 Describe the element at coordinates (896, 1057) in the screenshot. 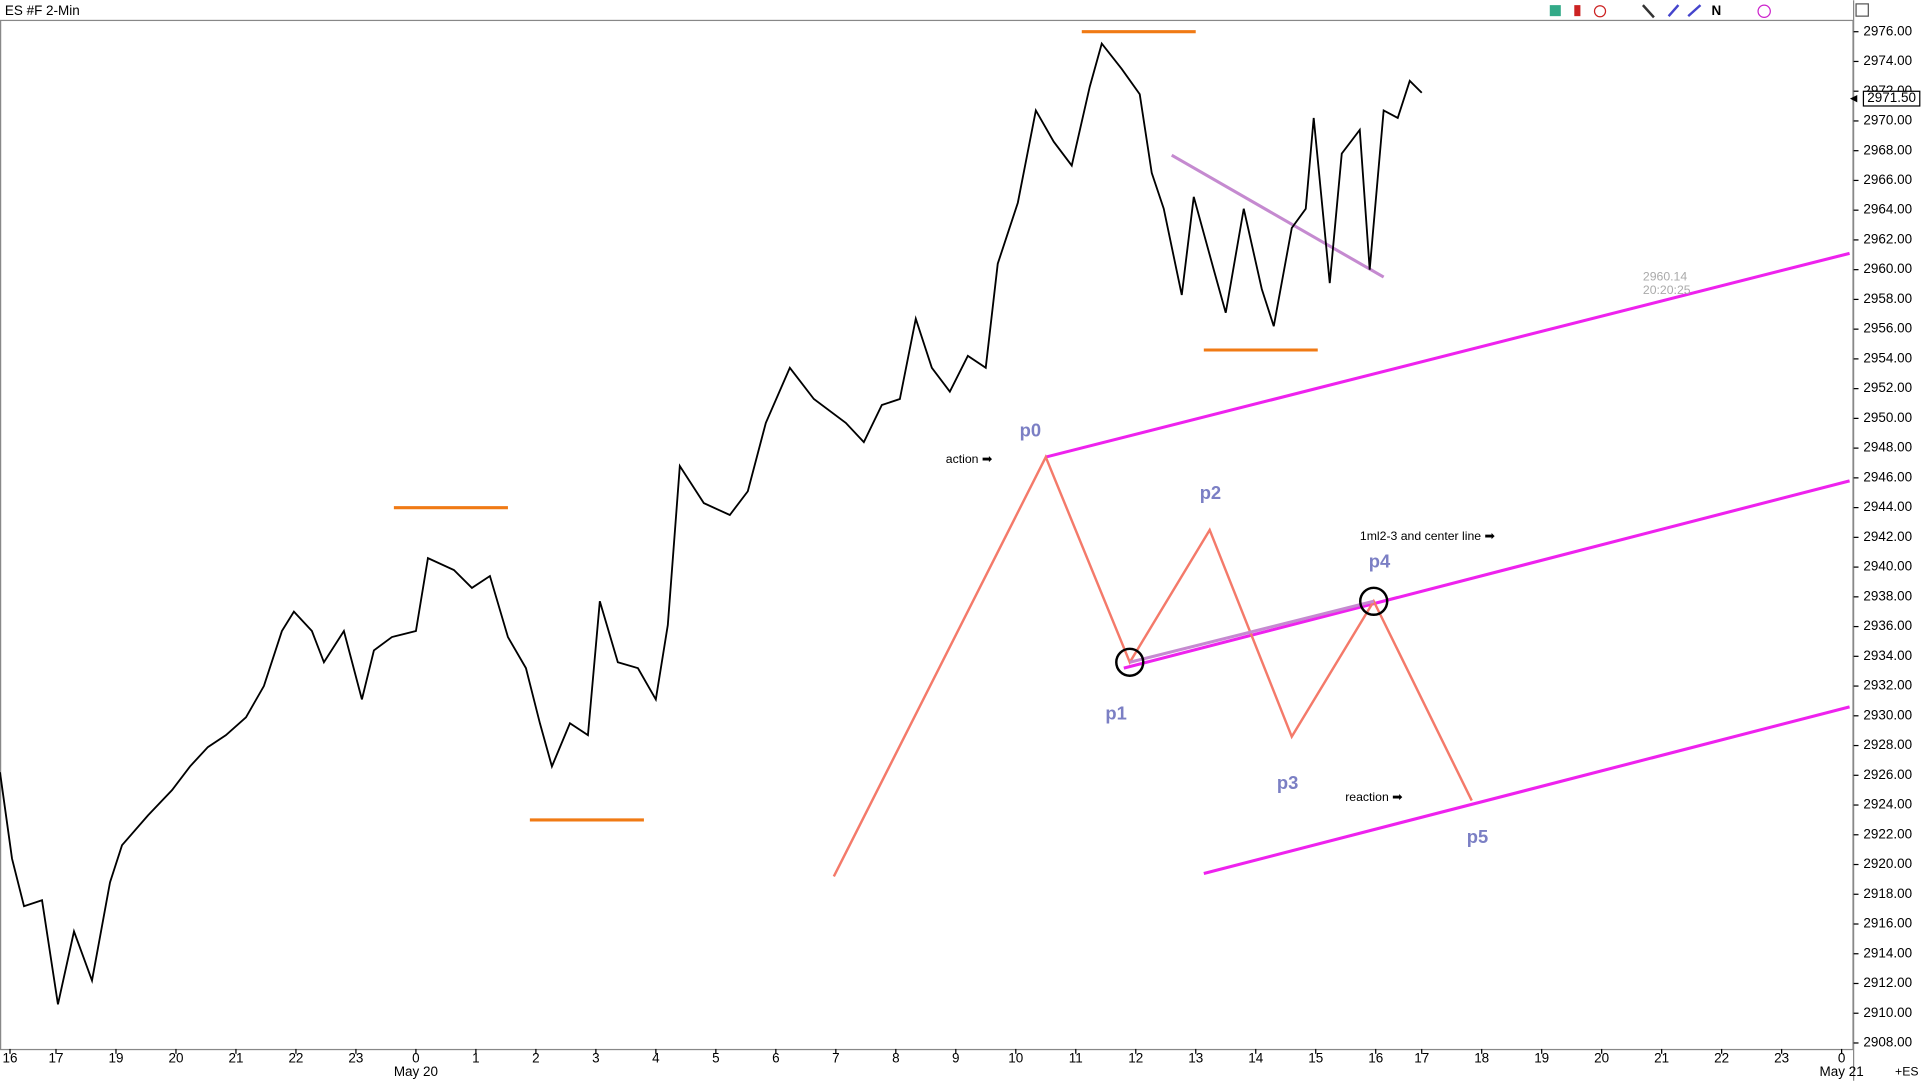

I see `x-tick-label: 8` at that location.